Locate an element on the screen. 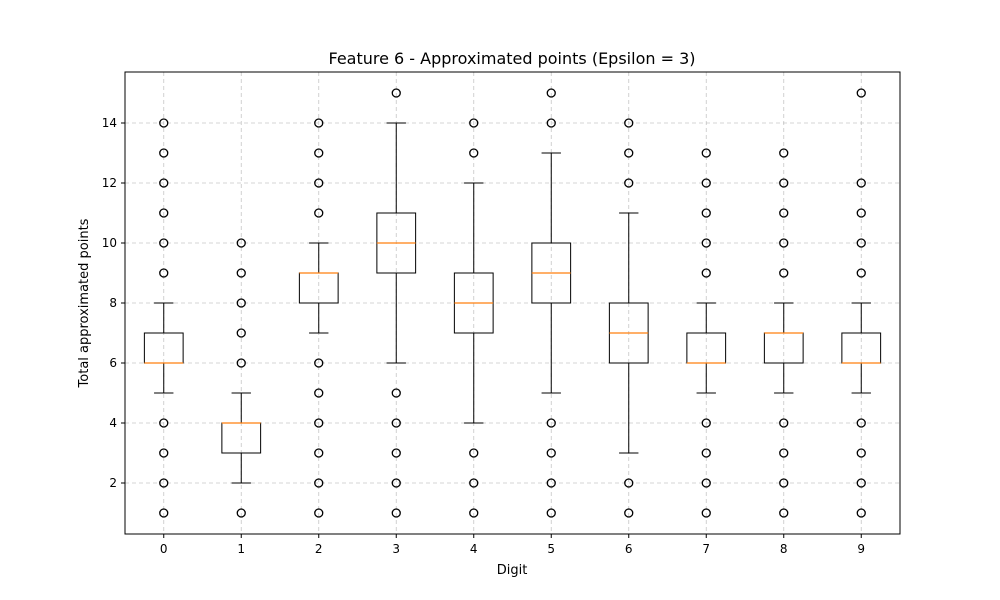 The height and width of the screenshot is (600, 1000). y-axis-label: Total approximated points is located at coordinates (84, 303).